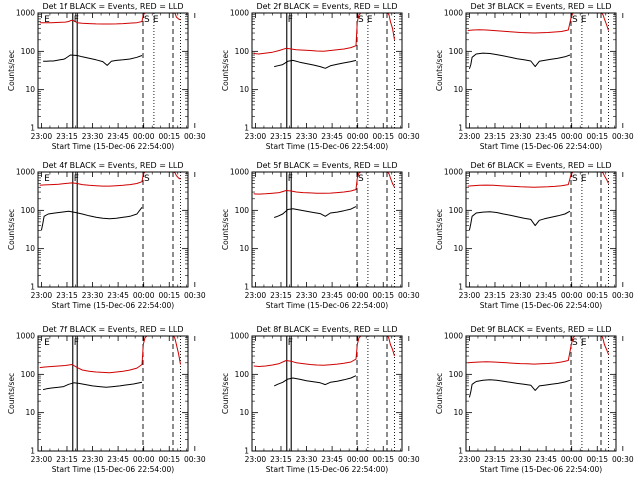 The width and height of the screenshot is (640, 480). I want to click on panel-title: Det 1f BLACK = Events, RED = LLD, so click(112, 6).